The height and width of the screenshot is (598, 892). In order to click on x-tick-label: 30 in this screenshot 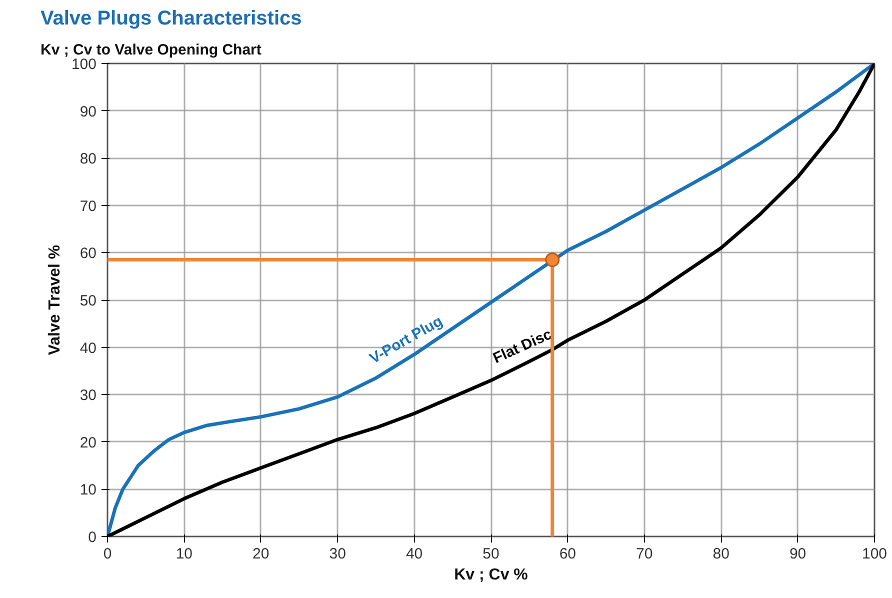, I will do `click(337, 554)`.